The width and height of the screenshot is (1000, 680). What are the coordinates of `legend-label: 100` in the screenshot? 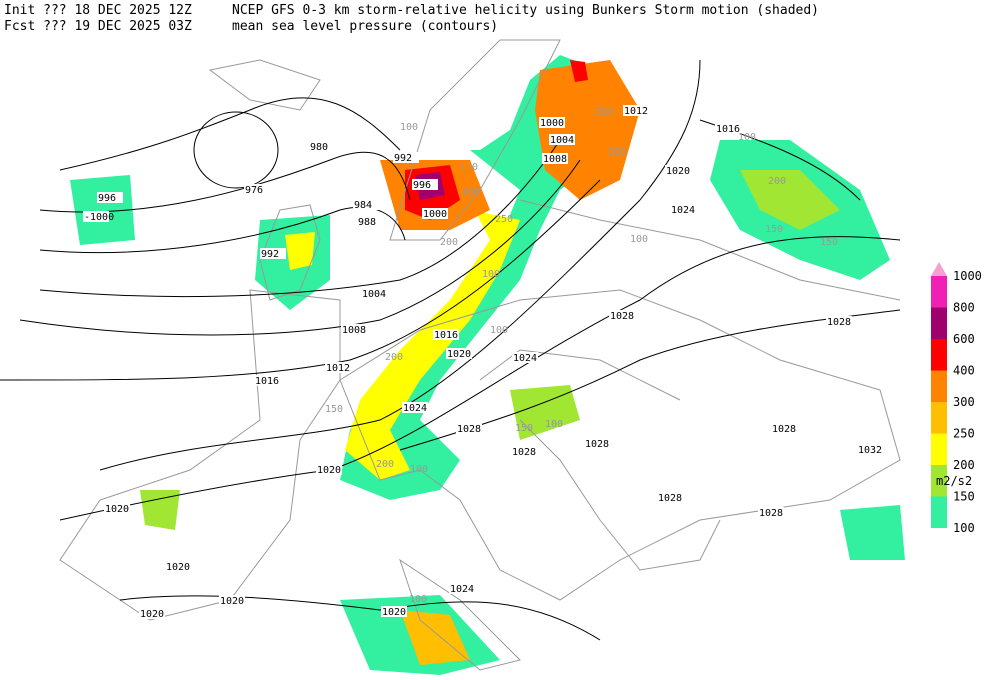 It's located at (964, 528).